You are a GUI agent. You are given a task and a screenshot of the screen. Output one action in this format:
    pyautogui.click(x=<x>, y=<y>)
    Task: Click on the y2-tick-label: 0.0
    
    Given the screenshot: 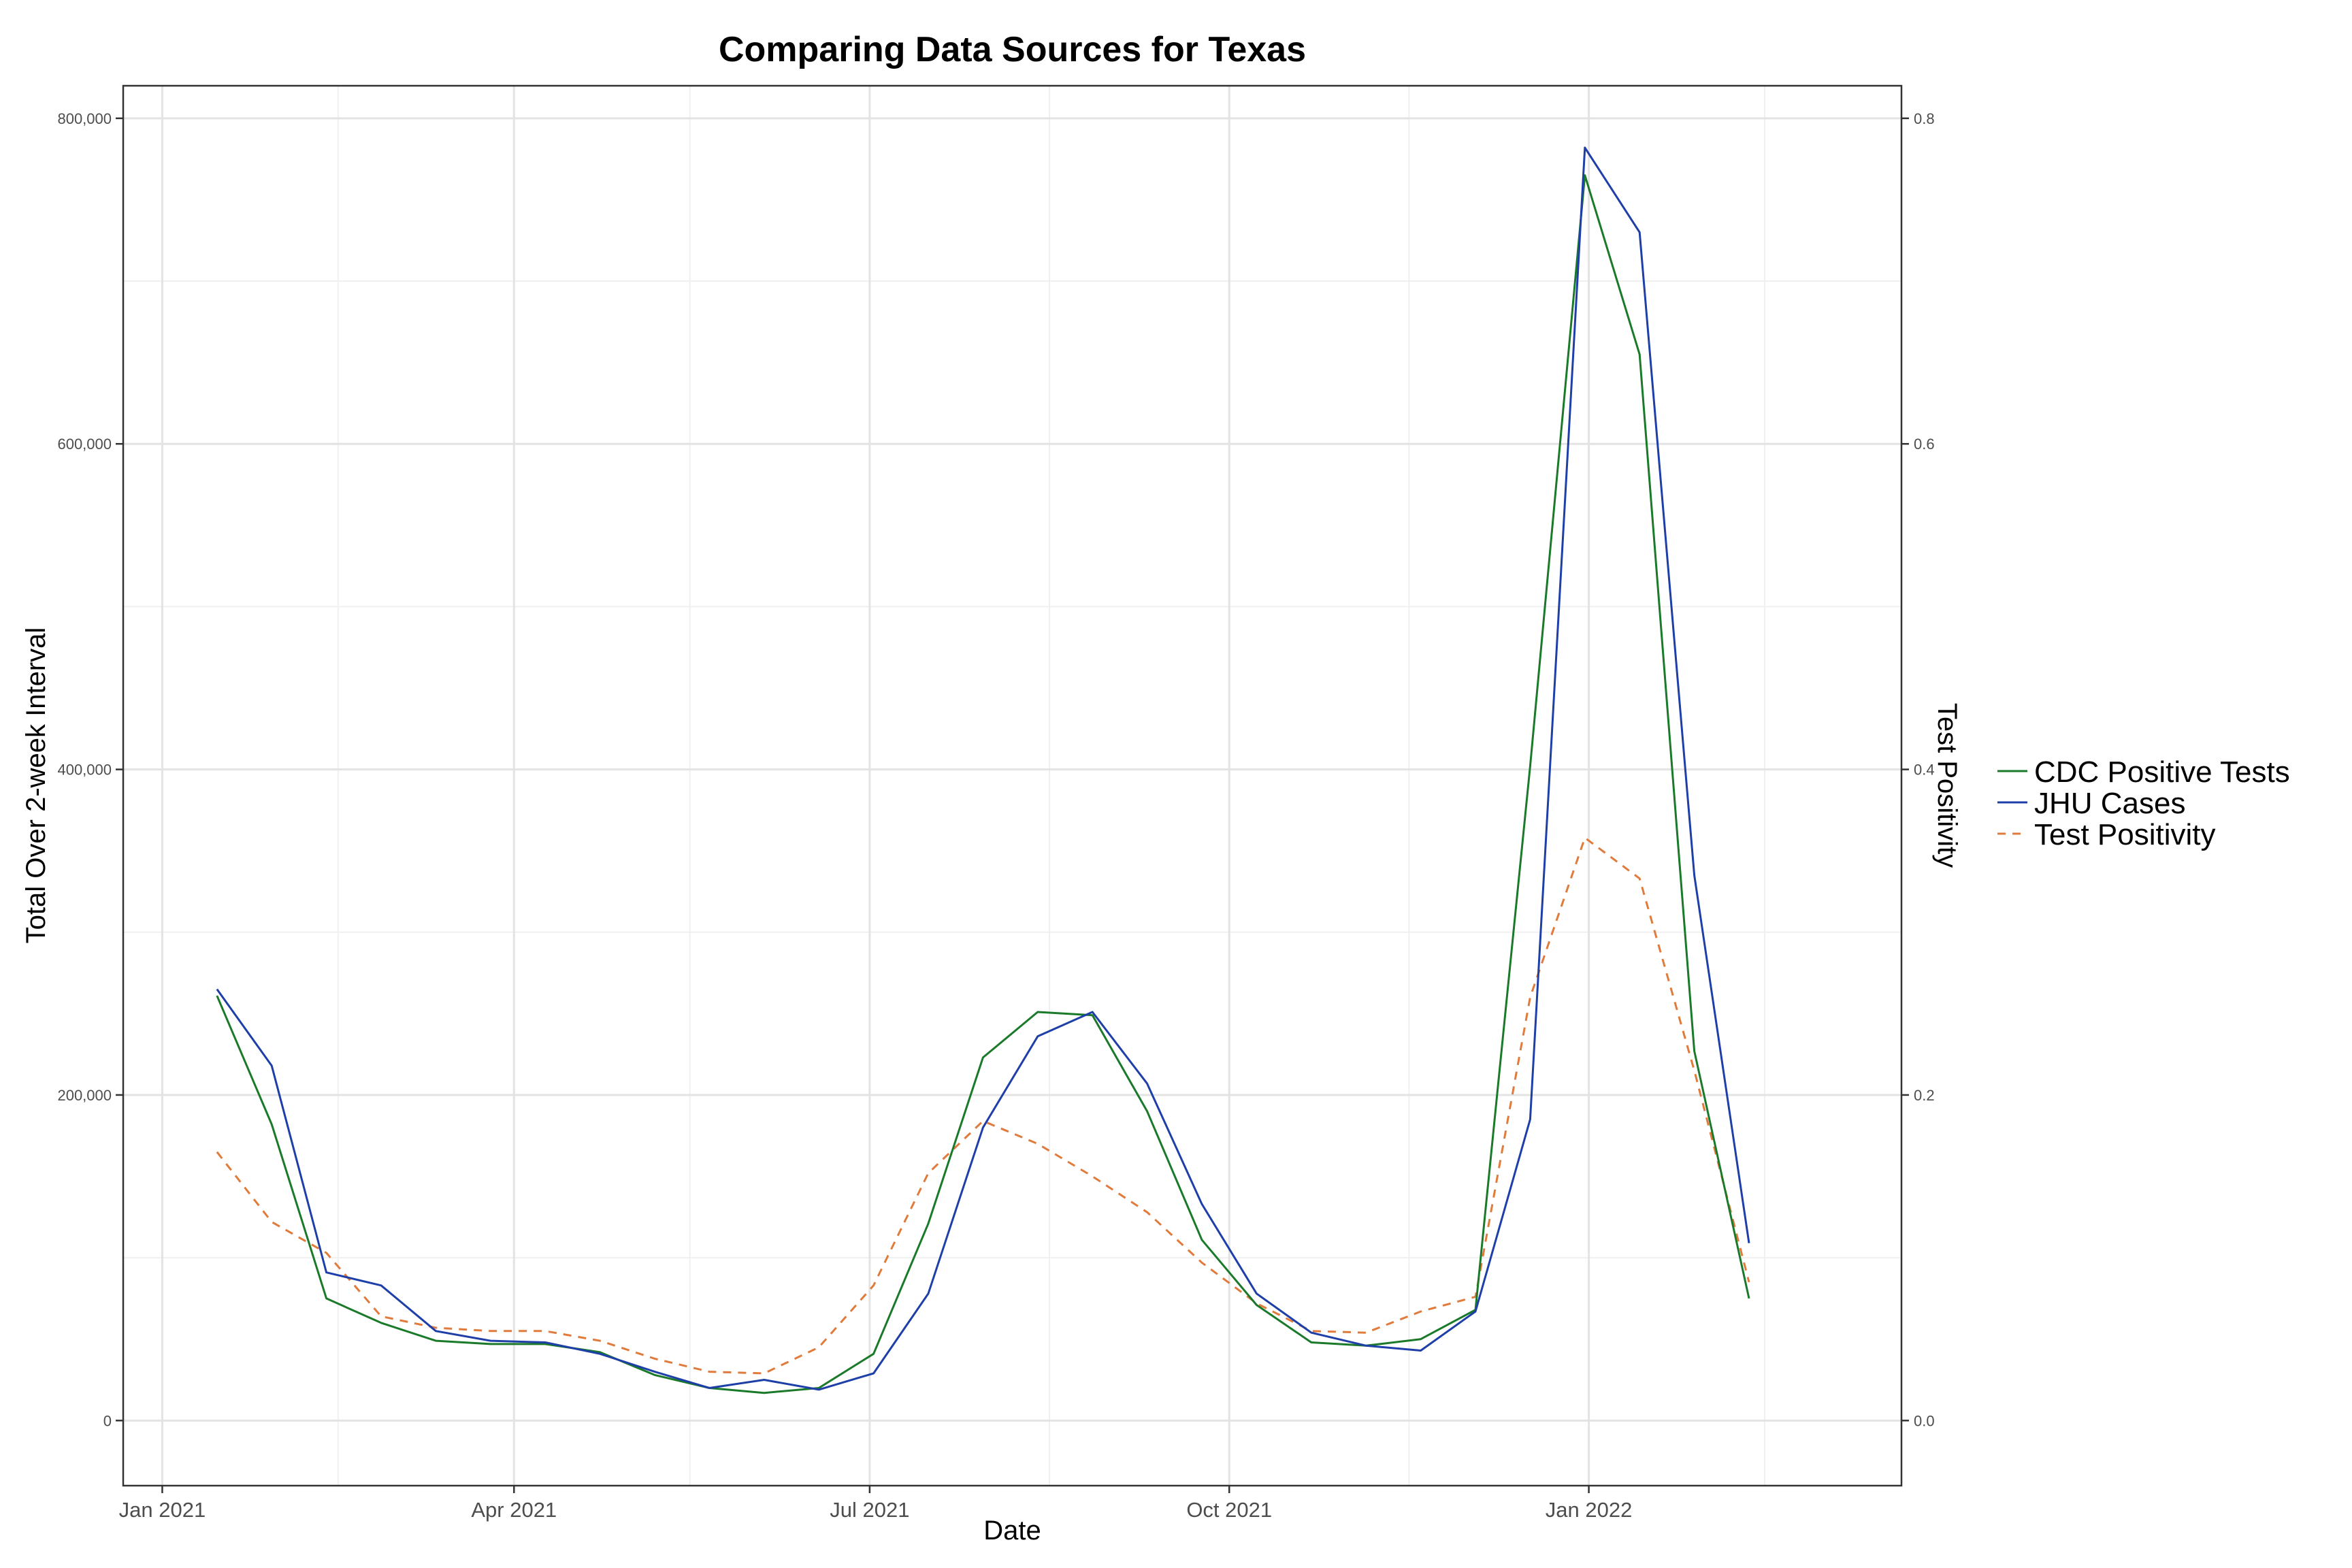 What is the action you would take?
    pyautogui.click(x=1924, y=1421)
    